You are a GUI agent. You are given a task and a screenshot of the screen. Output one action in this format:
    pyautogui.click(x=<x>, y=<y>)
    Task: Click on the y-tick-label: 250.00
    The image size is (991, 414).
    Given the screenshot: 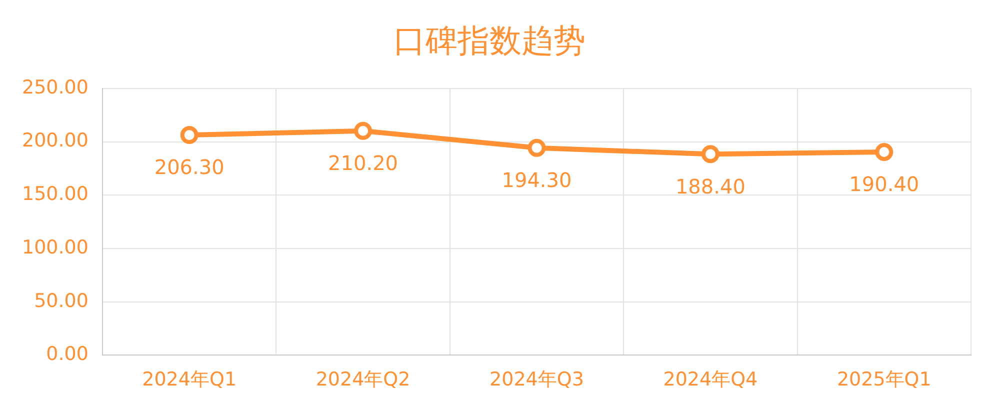 What is the action you would take?
    pyautogui.click(x=55, y=87)
    